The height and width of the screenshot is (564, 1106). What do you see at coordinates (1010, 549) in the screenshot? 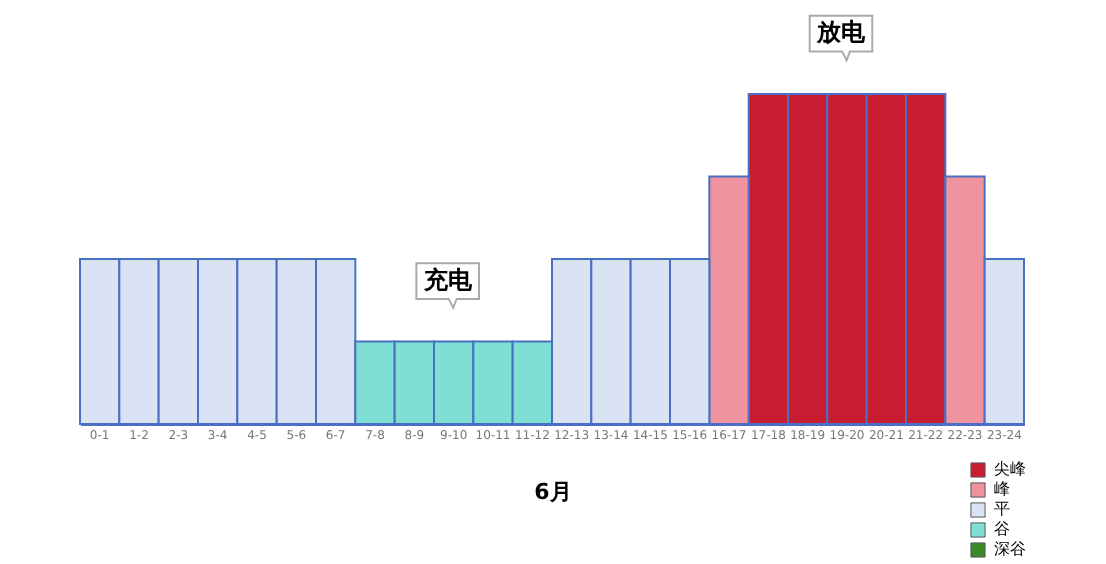
I see `legend-label: 深谷` at bounding box center [1010, 549].